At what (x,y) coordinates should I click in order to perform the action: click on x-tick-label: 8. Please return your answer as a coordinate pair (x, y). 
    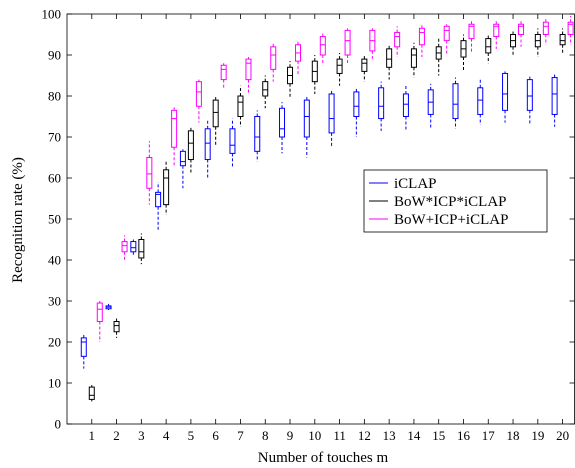
    Looking at the image, I should click on (265, 435).